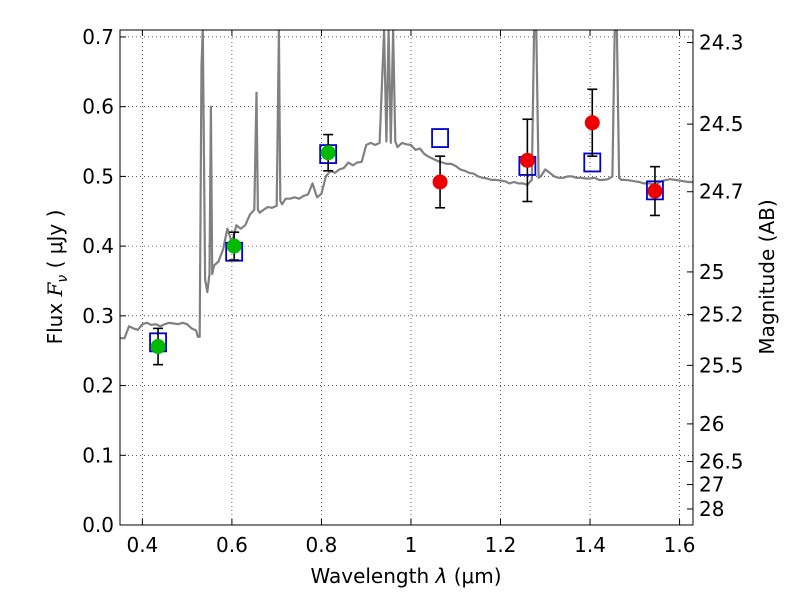  Describe the element at coordinates (680, 545) in the screenshot. I see `x-tick-label: 1.6` at that location.